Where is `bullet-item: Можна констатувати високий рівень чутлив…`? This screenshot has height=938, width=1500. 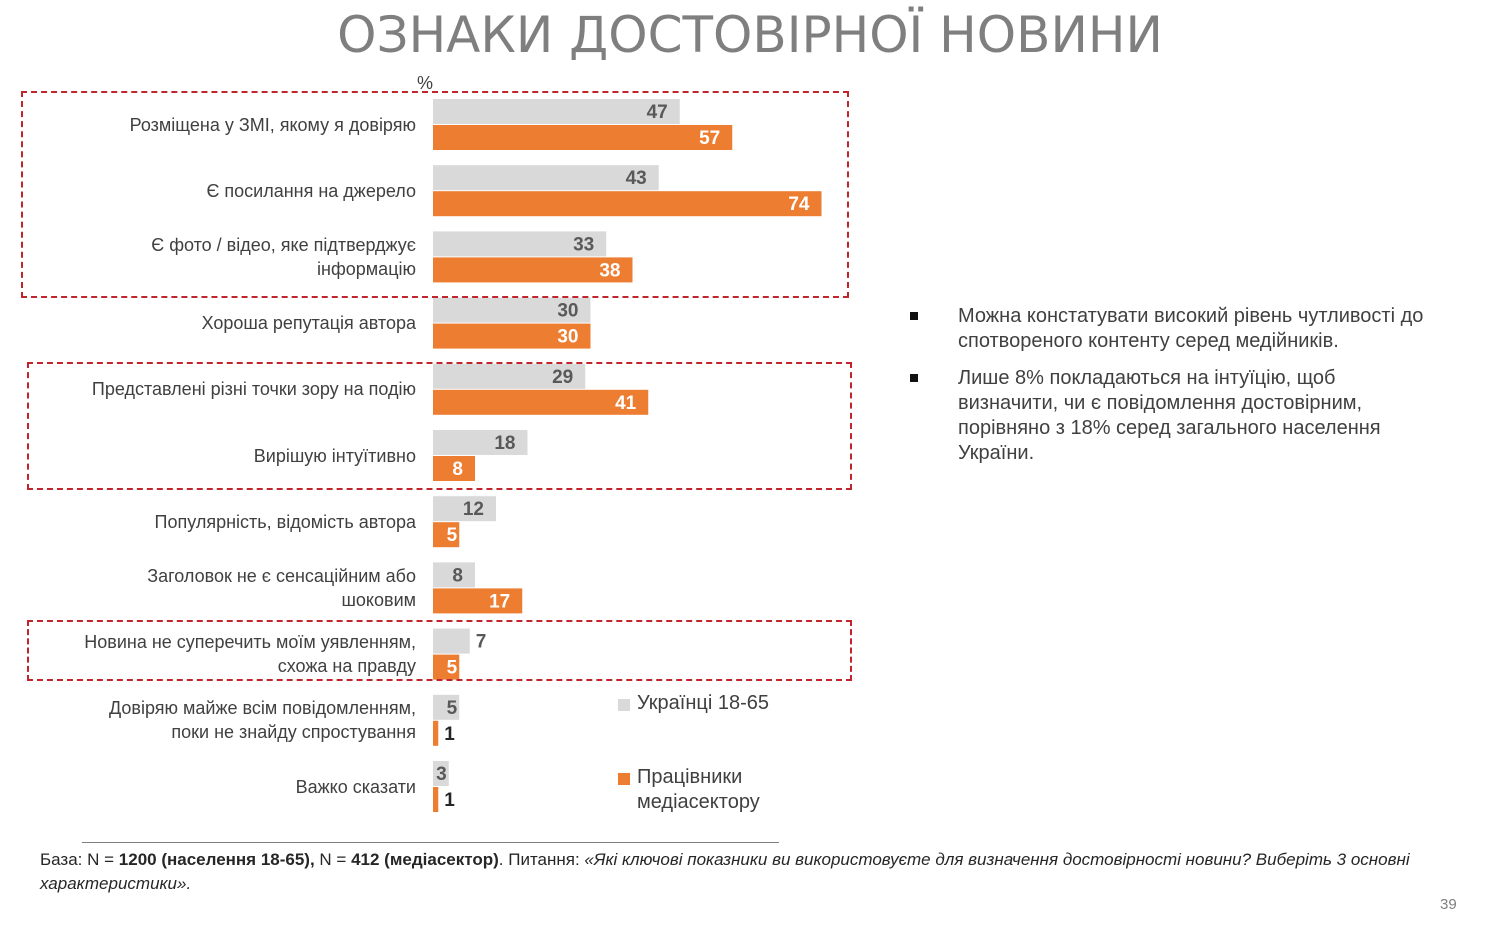 bullet-item: Можна констатувати високий рівень чутлив… is located at coordinates (1170, 329).